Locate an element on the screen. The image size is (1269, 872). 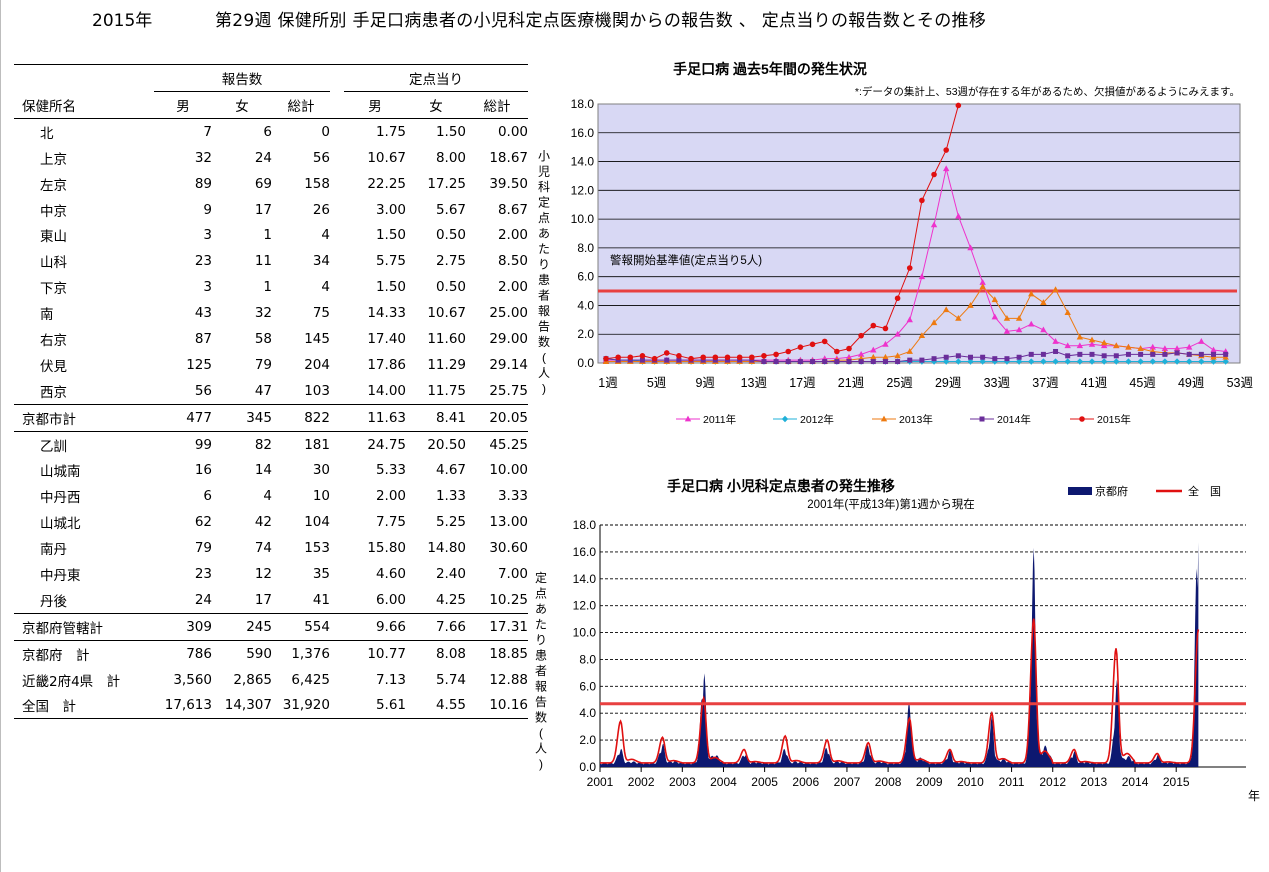
x-tick-label: 2011 is located at coordinates (1012, 782).